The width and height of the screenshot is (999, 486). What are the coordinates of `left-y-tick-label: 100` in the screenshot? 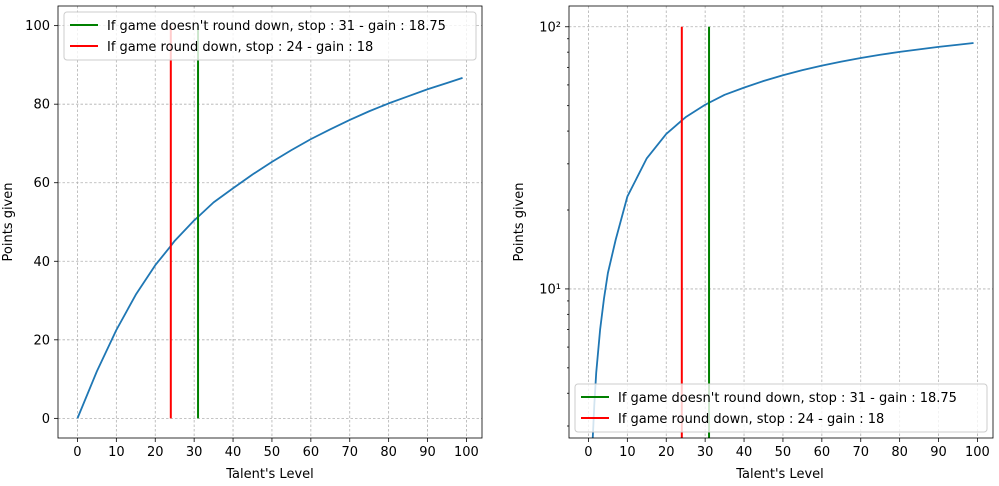 It's located at (37, 26).